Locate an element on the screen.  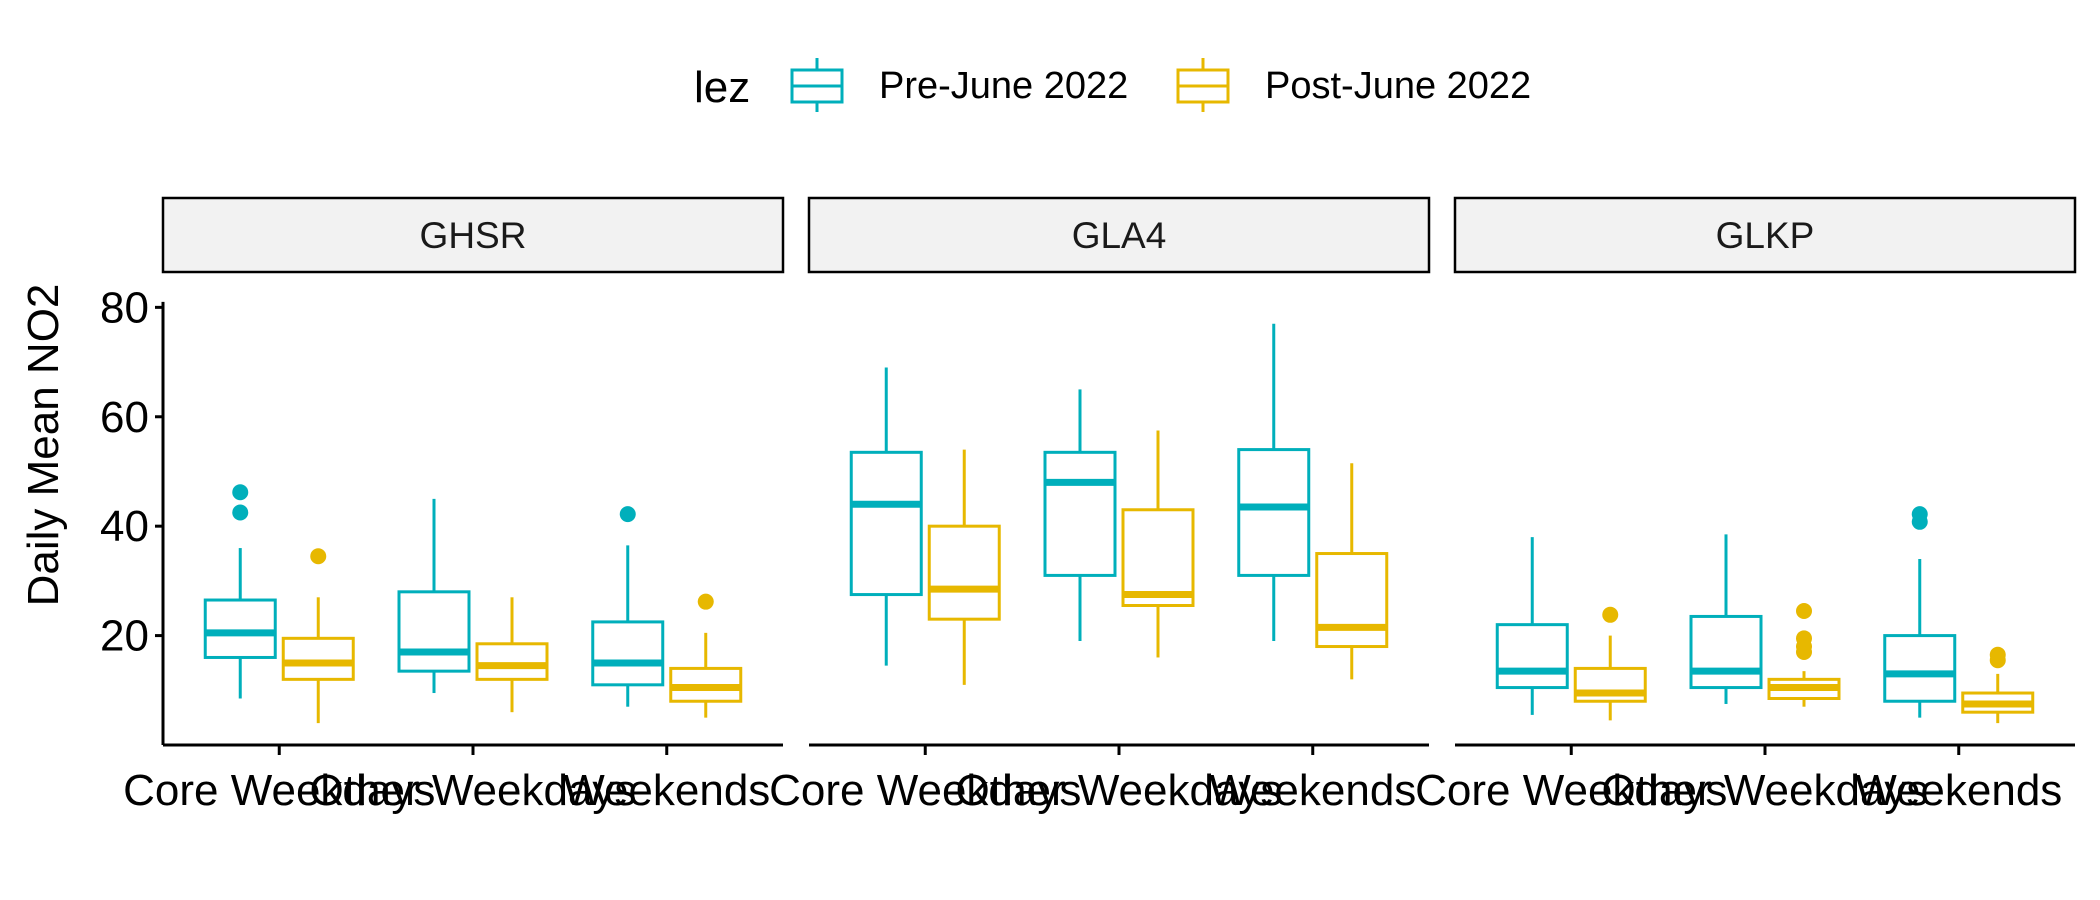
legend-title: lez is located at coordinates (722, 87).